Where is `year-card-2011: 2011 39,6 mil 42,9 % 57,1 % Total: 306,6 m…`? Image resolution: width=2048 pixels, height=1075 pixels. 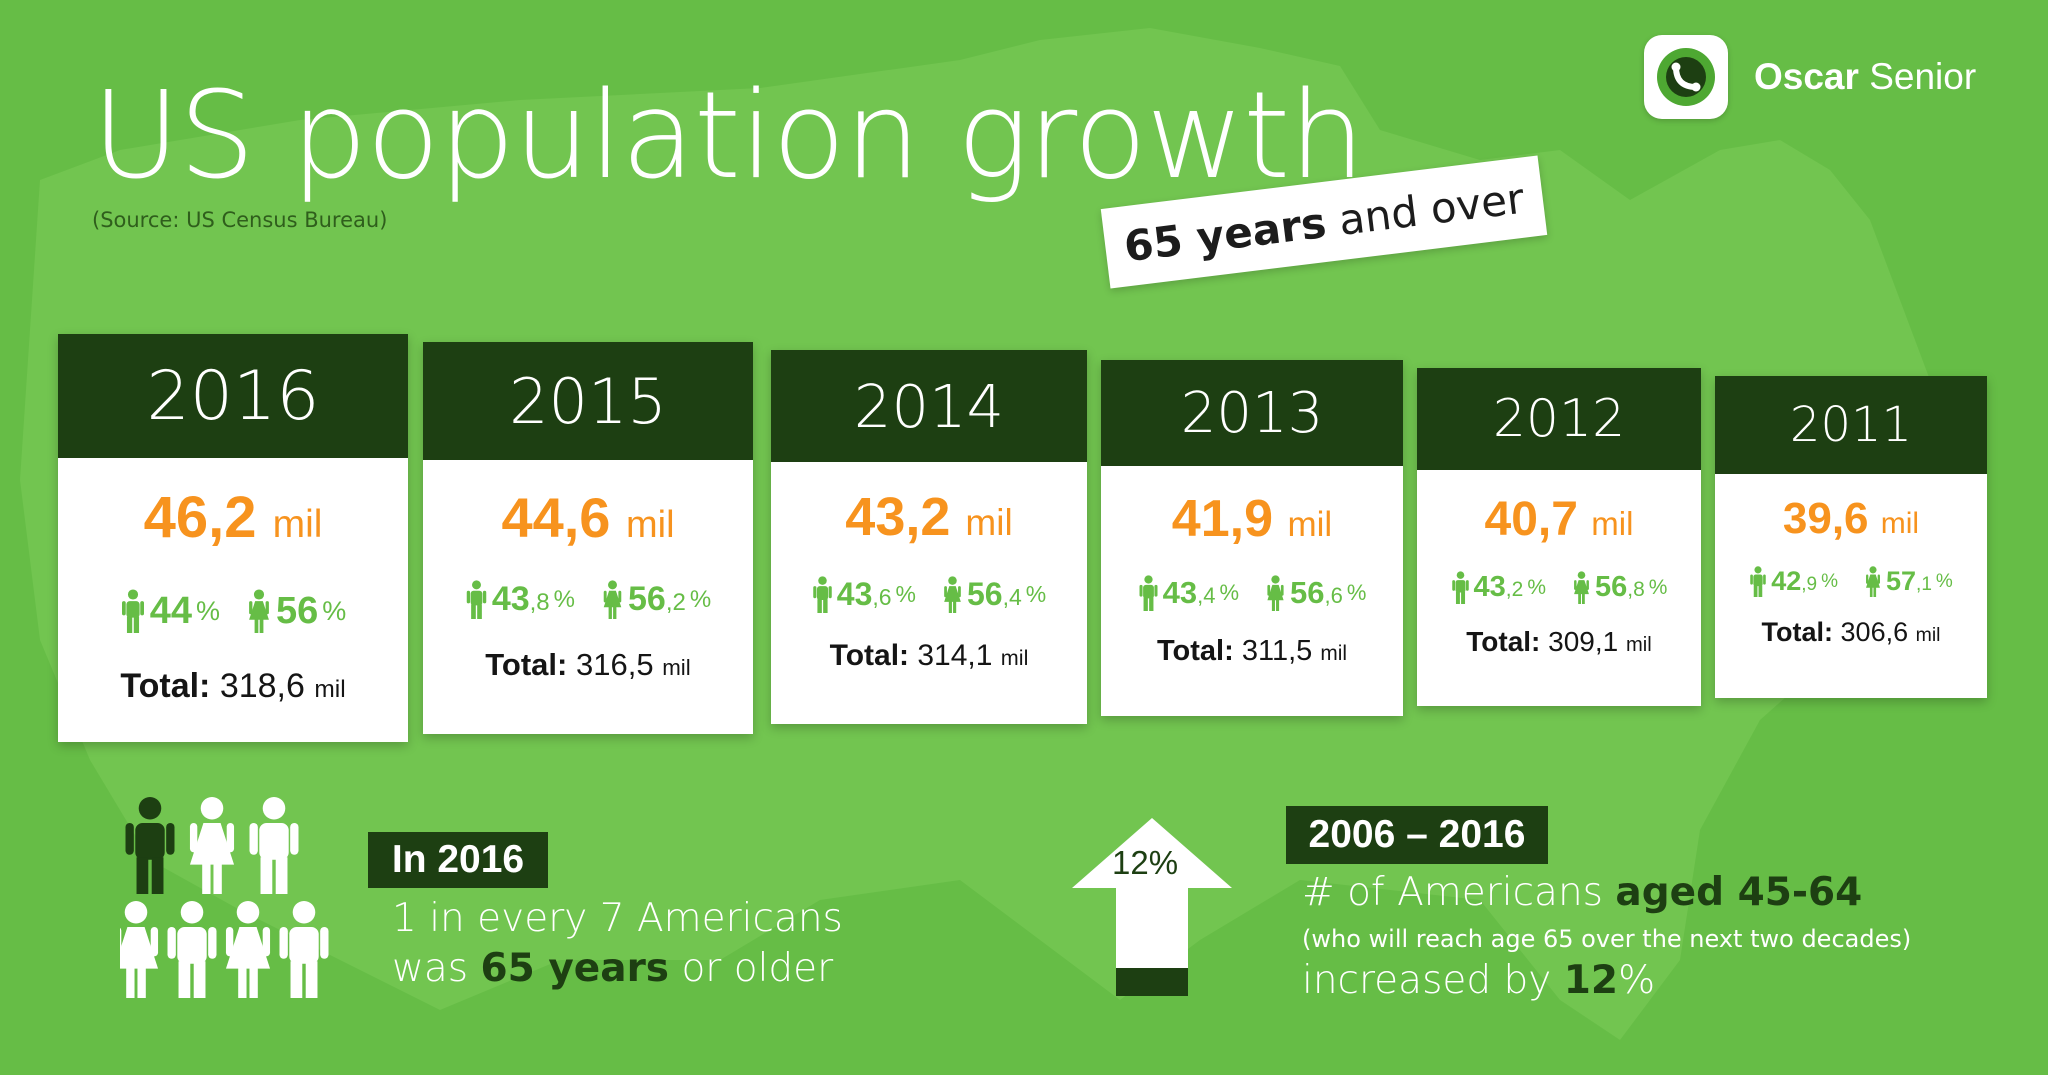
year-card-2011: 2011 39,6 mil 42,9 % 57,1 % Total: 306,6 m… is located at coordinates (1851, 537).